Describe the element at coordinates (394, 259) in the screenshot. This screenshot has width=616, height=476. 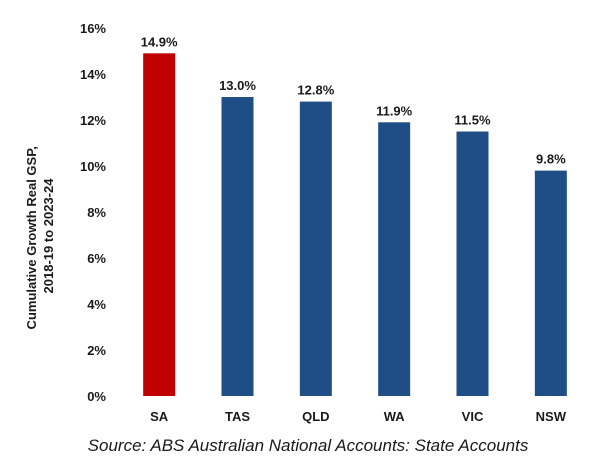
I see `bar-wa` at that location.